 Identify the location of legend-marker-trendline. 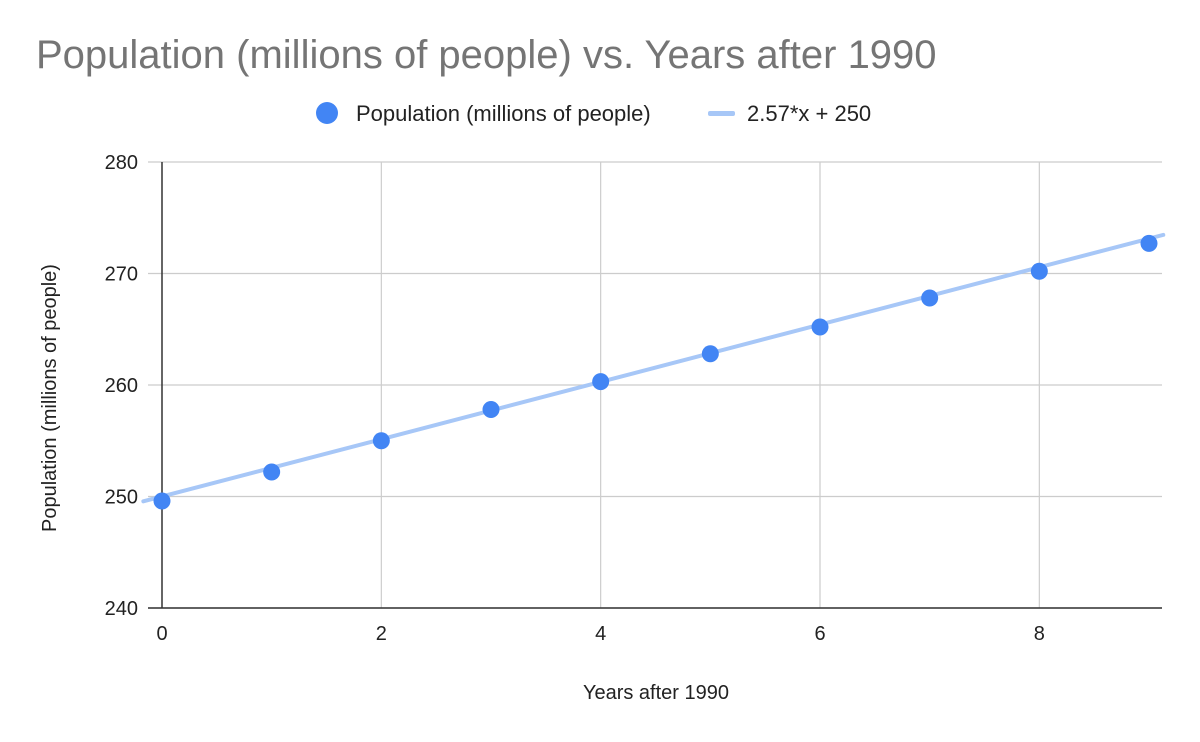
(721, 113).